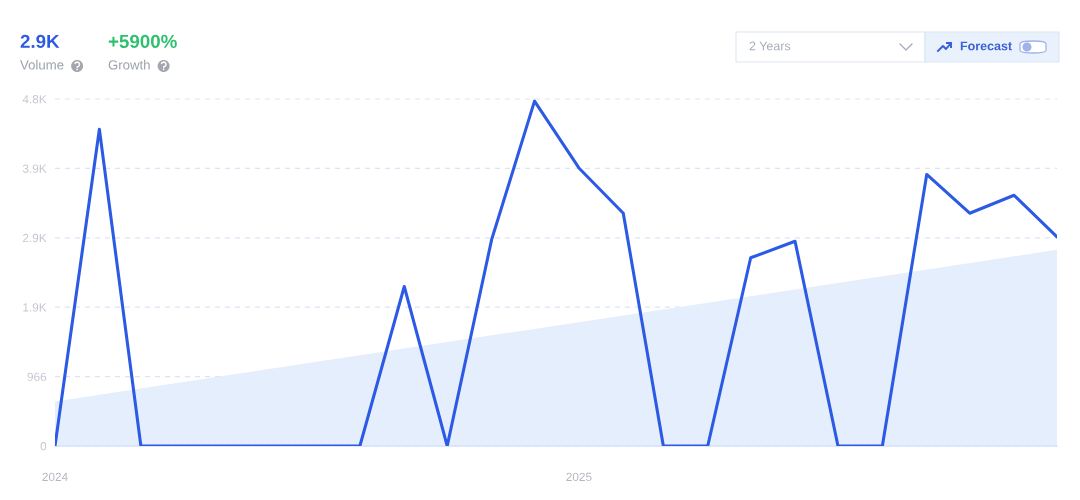 This screenshot has width=1080, height=500. Describe the element at coordinates (986, 46) in the screenshot. I see `text: Forecast` at that location.